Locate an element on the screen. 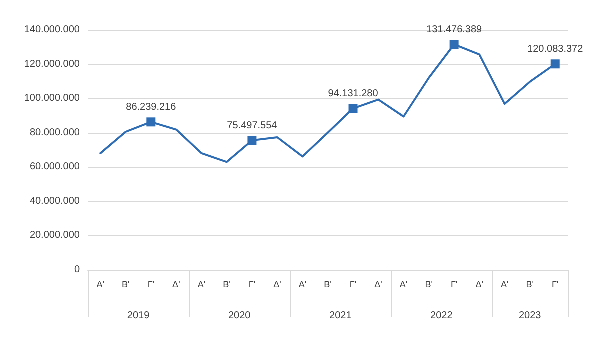  y-tick-label: 40.000.000 is located at coordinates (55, 201).